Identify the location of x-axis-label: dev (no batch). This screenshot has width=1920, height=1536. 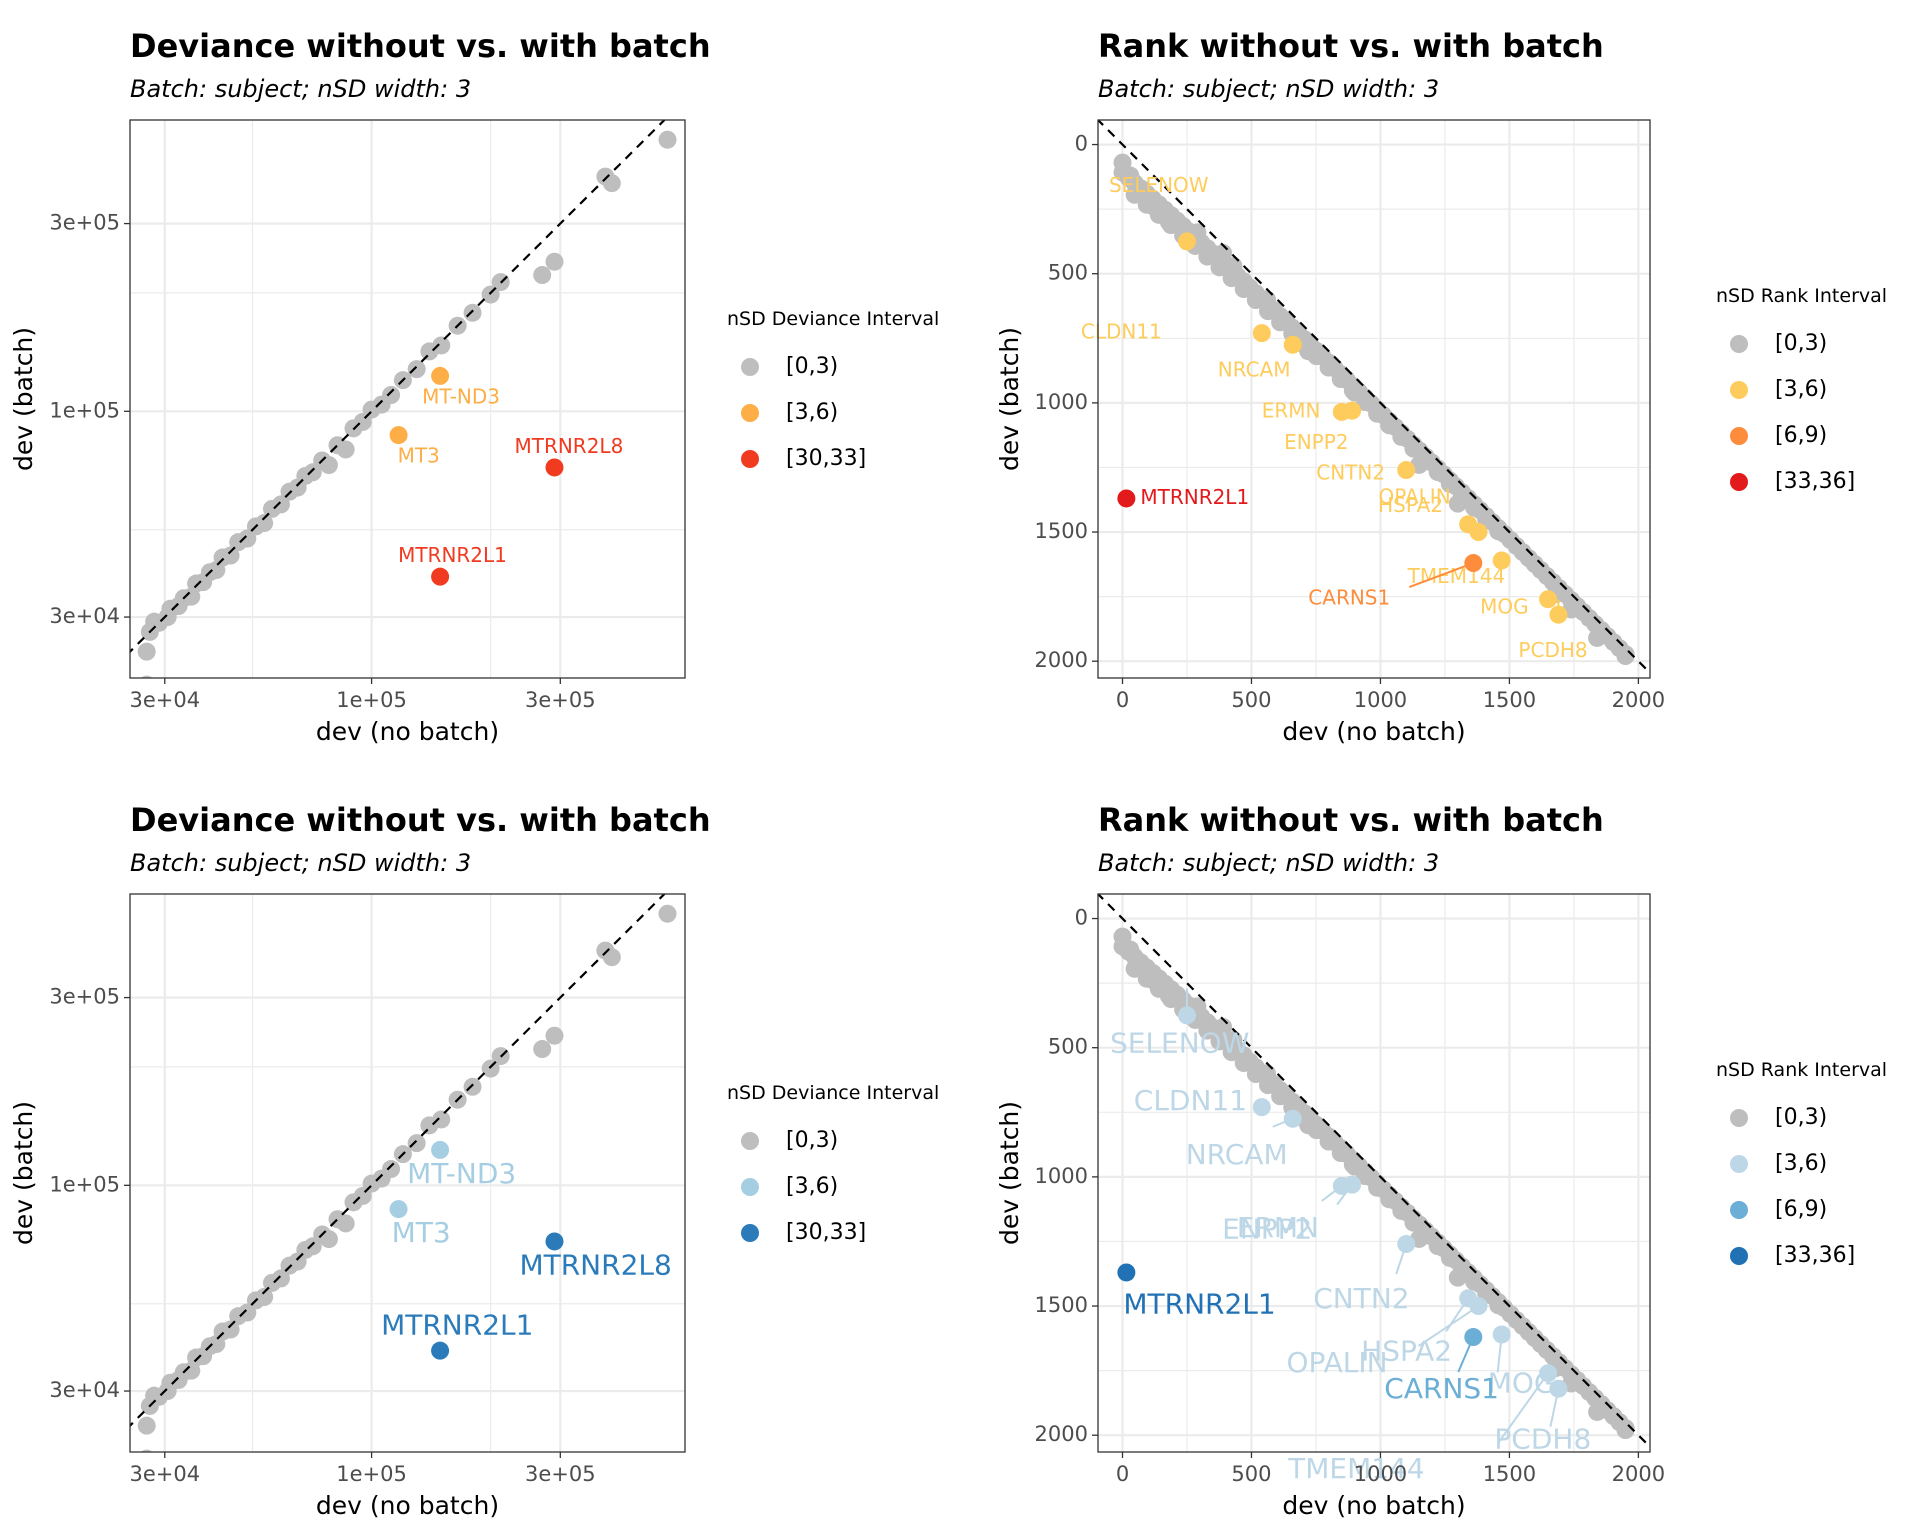
(407, 731).